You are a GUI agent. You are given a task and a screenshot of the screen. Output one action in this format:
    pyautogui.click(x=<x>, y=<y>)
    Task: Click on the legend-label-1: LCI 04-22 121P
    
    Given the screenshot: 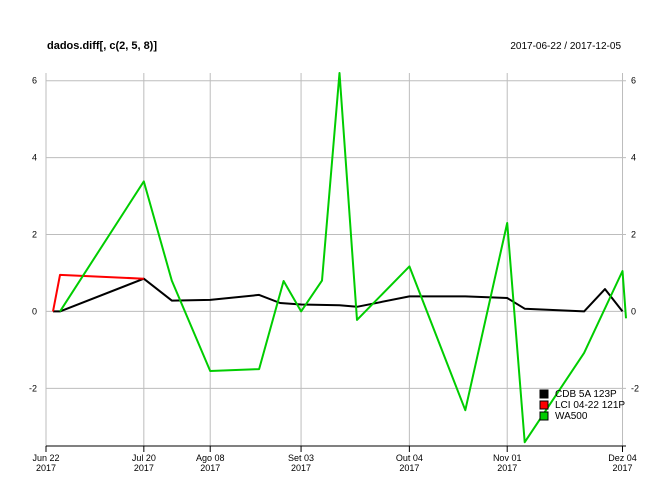 What is the action you would take?
    pyautogui.click(x=590, y=405)
    